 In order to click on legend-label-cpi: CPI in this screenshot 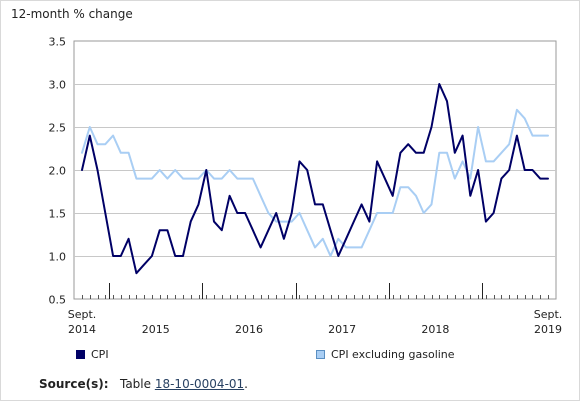, I will do `click(100, 354)`.